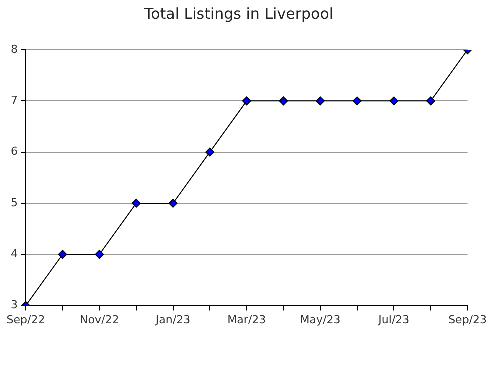 This screenshot has height=380, width=490. I want to click on x-tick-label: Sep/22, so click(26, 319).